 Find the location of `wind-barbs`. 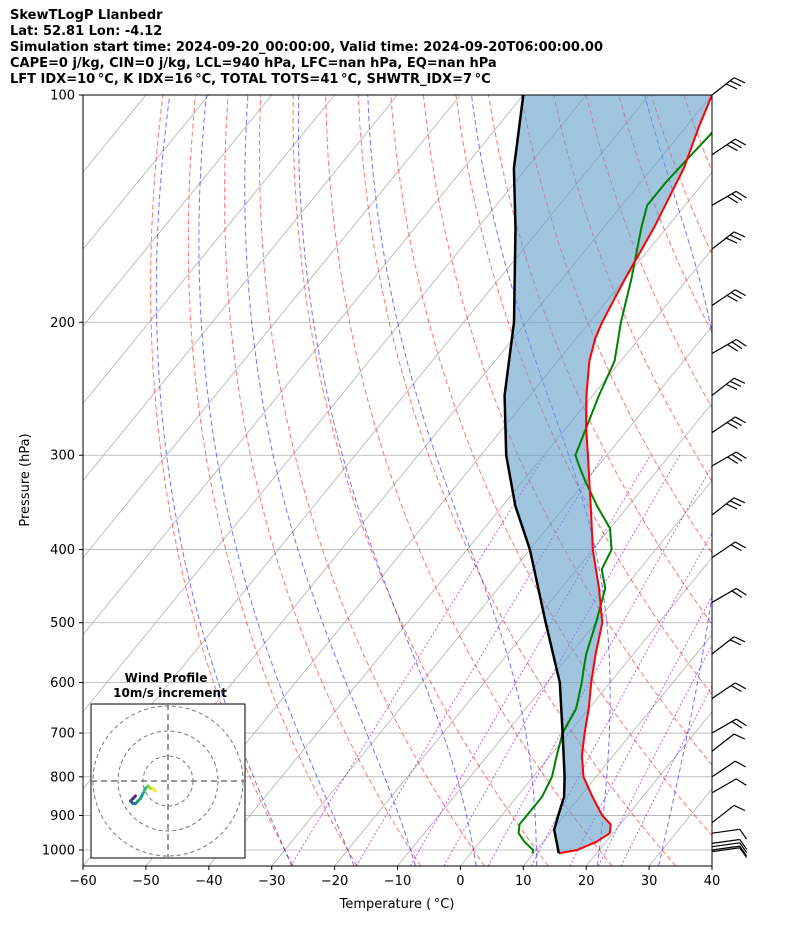

wind-barbs is located at coordinates (729, 467).